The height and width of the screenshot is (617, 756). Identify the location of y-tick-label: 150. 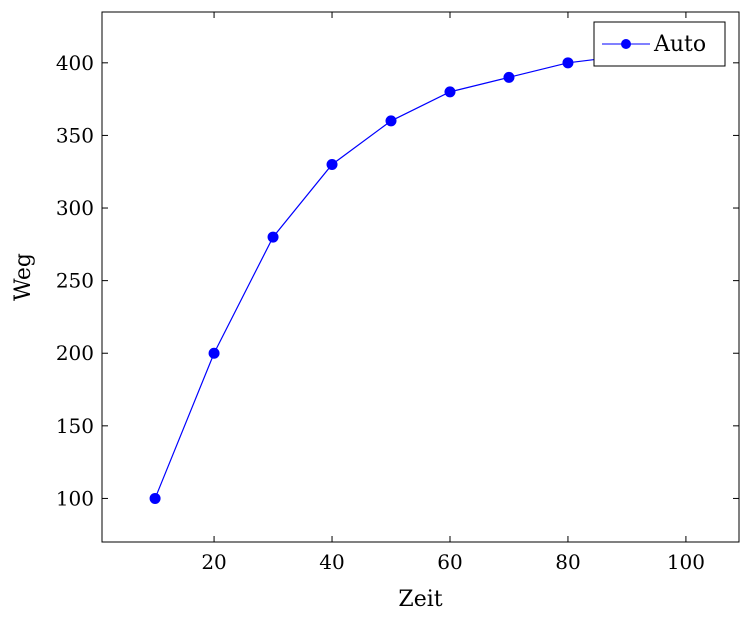
(75, 426).